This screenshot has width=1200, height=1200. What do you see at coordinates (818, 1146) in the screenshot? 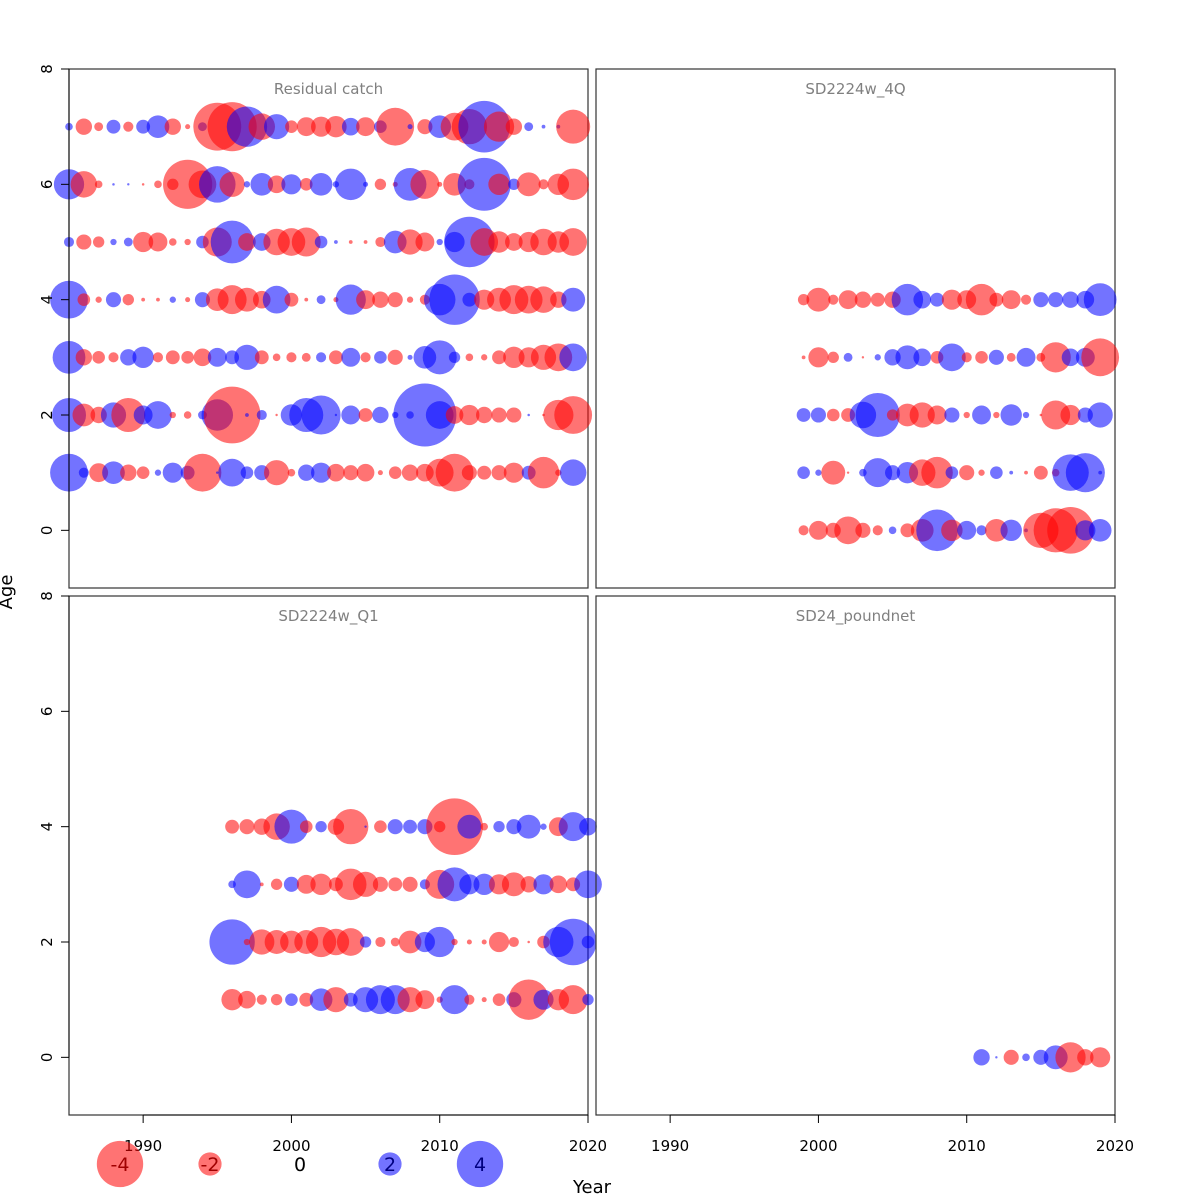
I see `x-tick-label: 2000` at bounding box center [818, 1146].